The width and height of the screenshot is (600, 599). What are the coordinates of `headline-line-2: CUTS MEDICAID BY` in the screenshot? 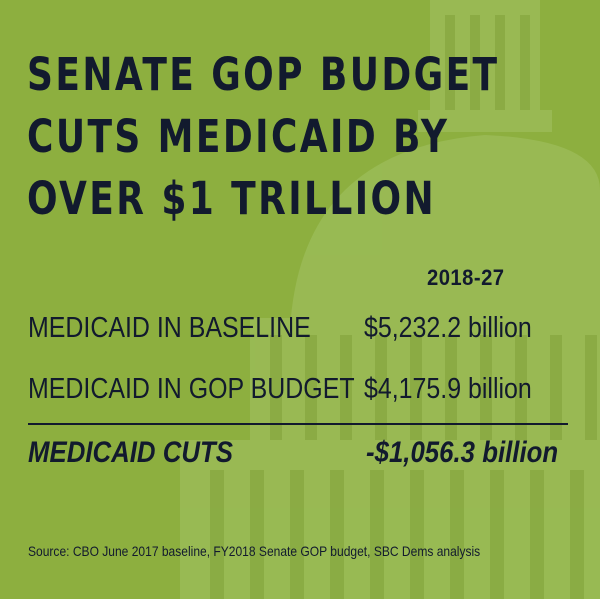 It's located at (238, 136).